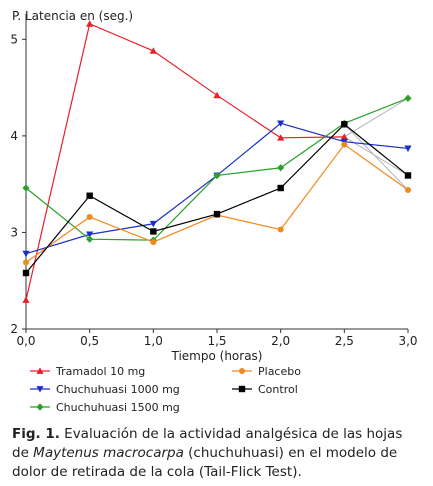  I want to click on legend-label: Placebo, so click(279, 371).